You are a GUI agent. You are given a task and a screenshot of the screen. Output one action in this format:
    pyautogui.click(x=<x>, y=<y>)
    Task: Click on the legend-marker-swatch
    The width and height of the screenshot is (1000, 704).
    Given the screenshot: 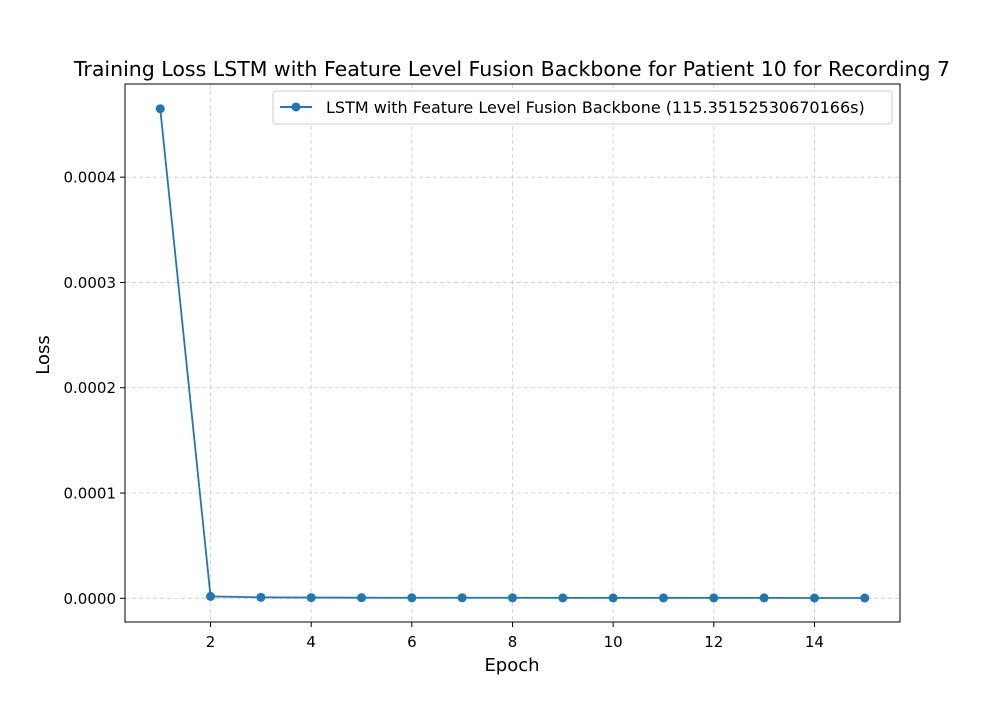 What is the action you would take?
    pyautogui.click(x=296, y=107)
    